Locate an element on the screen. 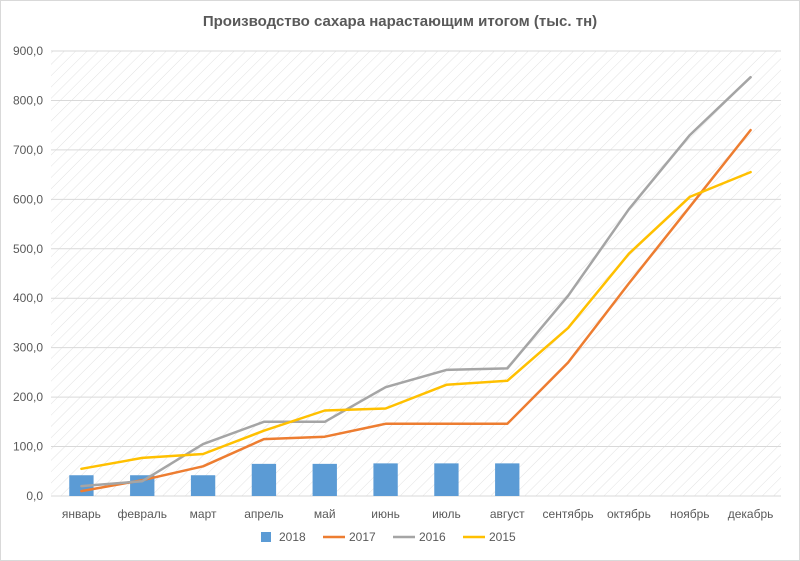 This screenshot has height=561, width=800. x-tick-label: ноябрь is located at coordinates (690, 514).